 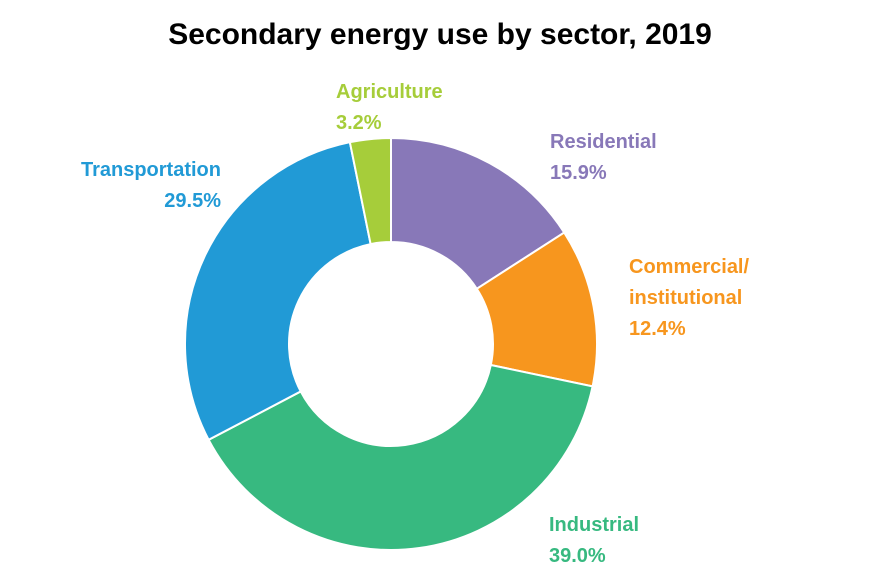 What do you see at coordinates (440, 34) in the screenshot?
I see `chart-title: Secondary energy use by sector, 2019` at bounding box center [440, 34].